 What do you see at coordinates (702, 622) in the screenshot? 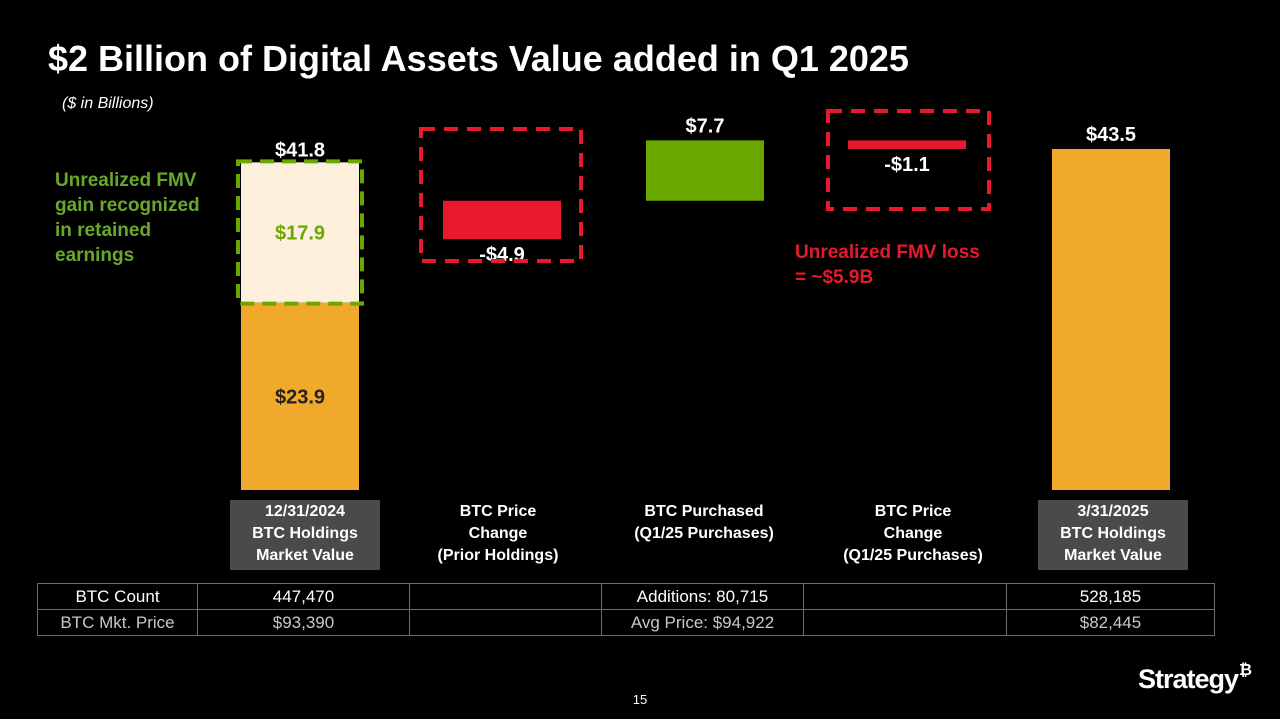
I see `table-cell: Avg Price: $94,922` at bounding box center [702, 622].